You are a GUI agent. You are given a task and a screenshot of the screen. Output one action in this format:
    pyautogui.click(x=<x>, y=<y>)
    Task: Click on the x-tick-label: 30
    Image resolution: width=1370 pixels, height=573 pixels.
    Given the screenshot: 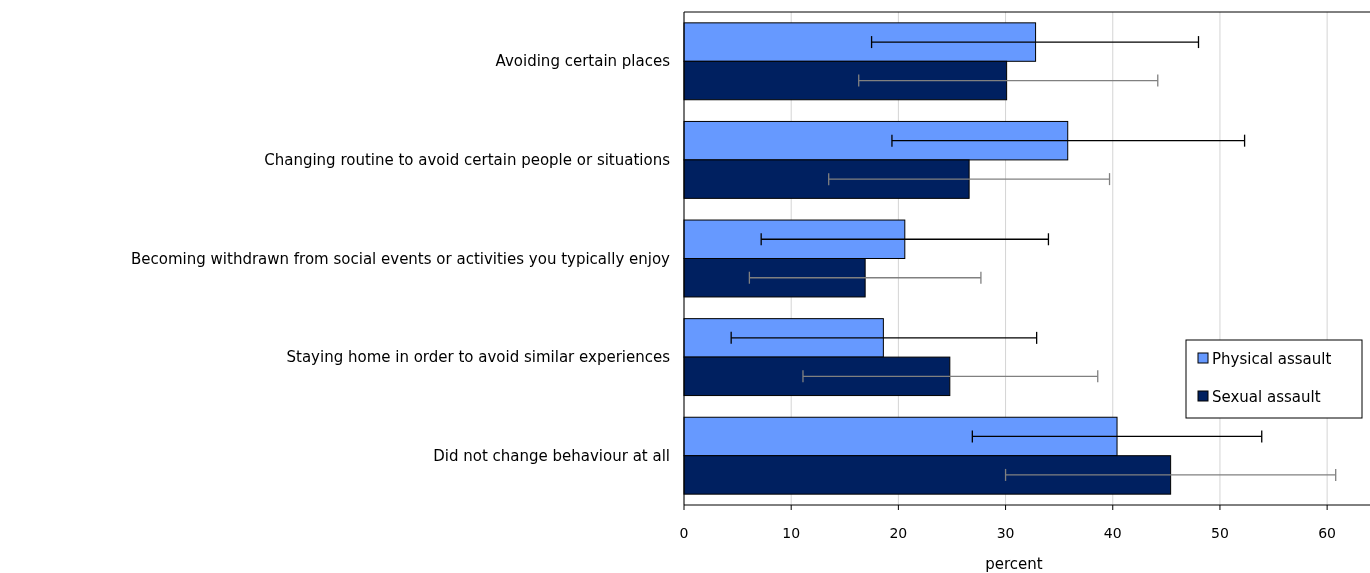 What is the action you would take?
    pyautogui.click(x=1005, y=533)
    